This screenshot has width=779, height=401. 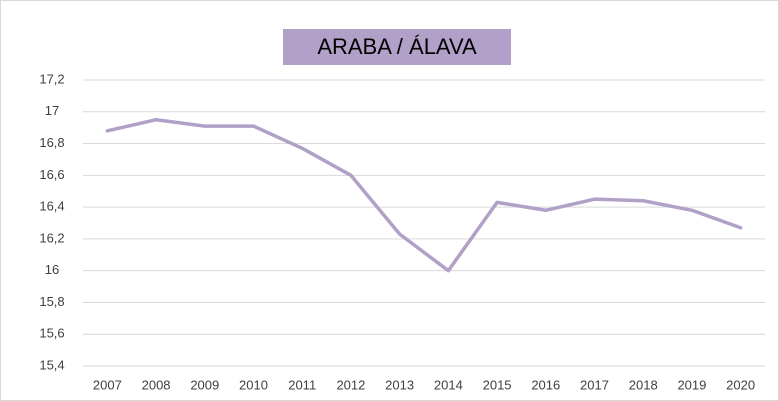 I want to click on y-tick-label: 16,8, so click(x=51, y=142).